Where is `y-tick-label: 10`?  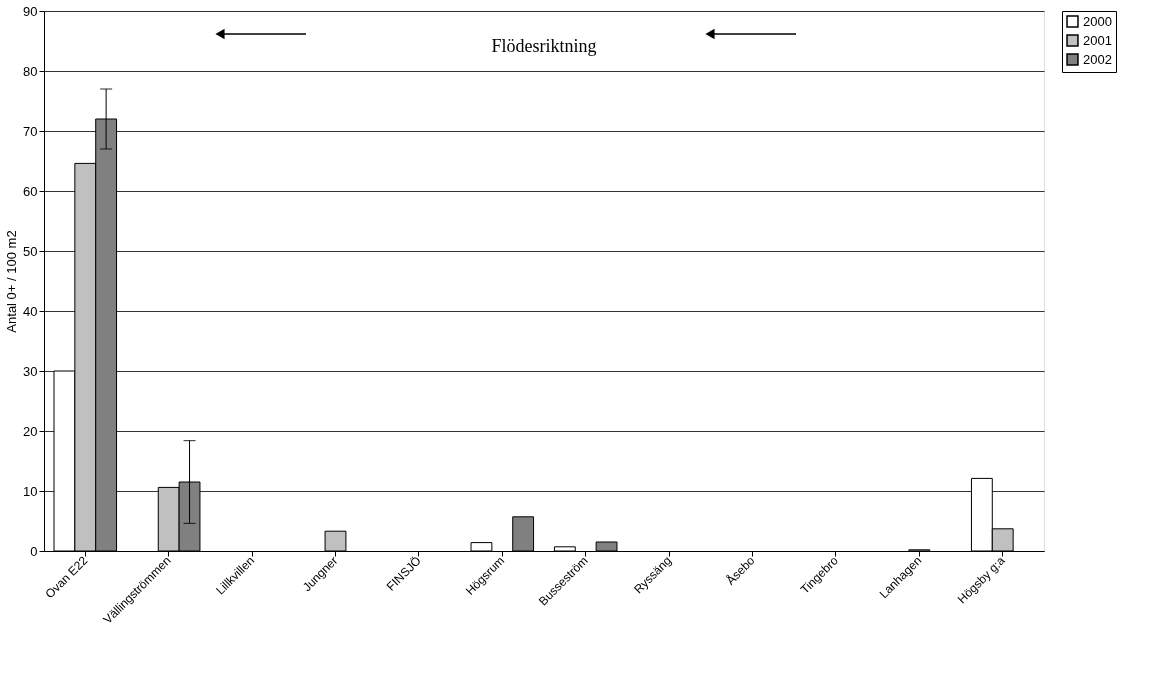
y-tick-label: 10 is located at coordinates (30, 491).